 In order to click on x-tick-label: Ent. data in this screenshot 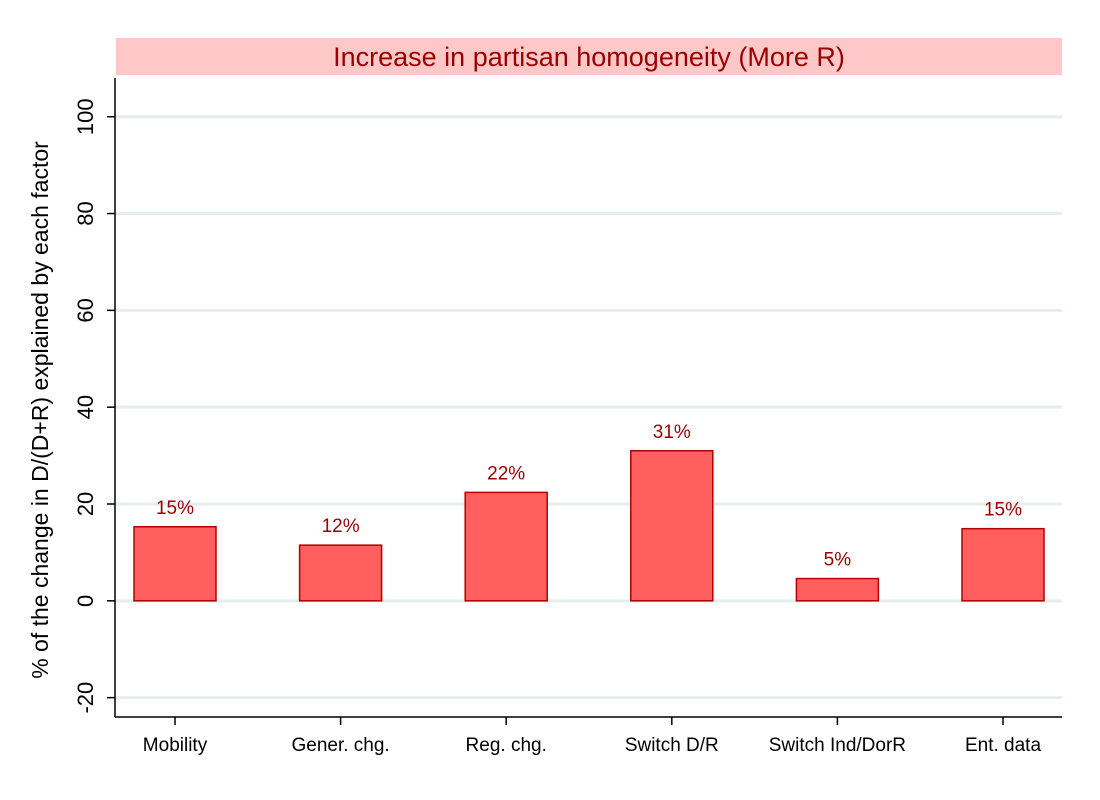, I will do `click(1003, 745)`.